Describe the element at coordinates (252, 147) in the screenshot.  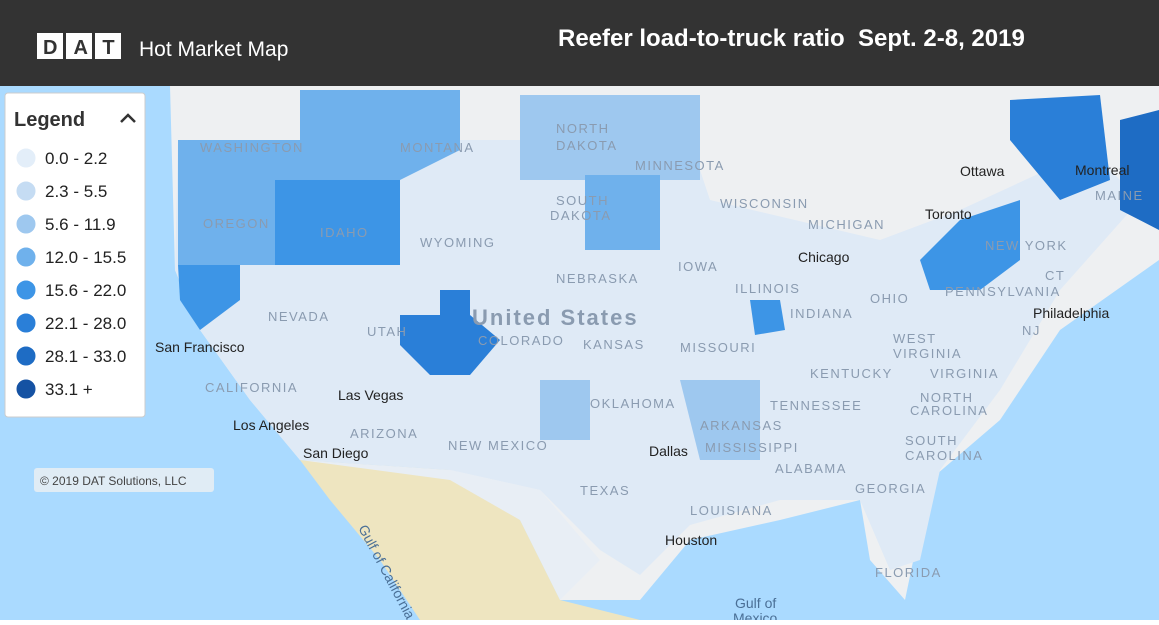
I see `state-label: WASHINGTON` at that location.